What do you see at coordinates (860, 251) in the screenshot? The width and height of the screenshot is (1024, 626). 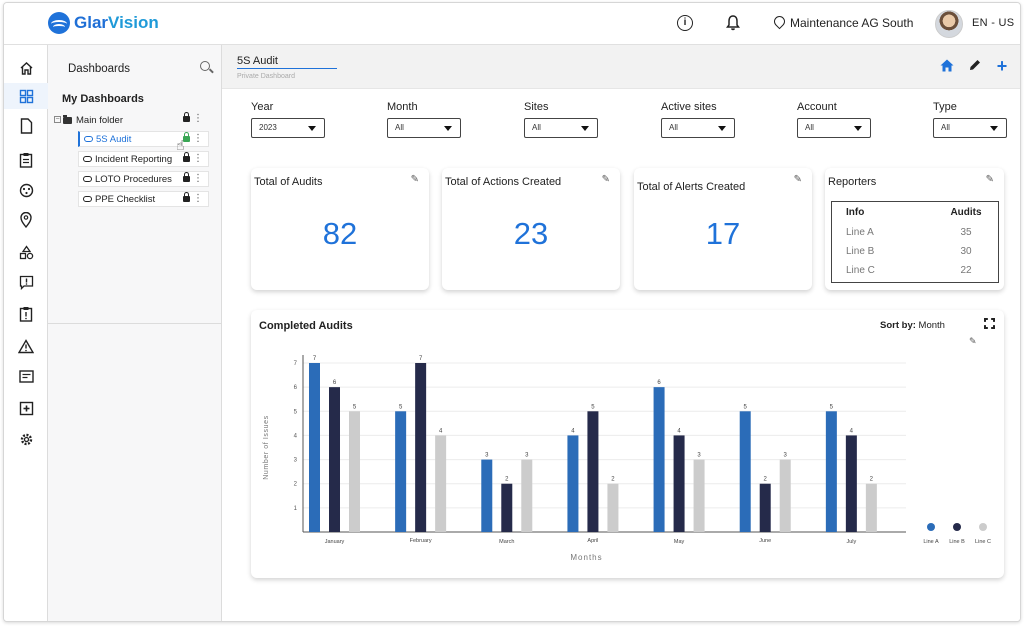 I see `row-info: Line B` at bounding box center [860, 251].